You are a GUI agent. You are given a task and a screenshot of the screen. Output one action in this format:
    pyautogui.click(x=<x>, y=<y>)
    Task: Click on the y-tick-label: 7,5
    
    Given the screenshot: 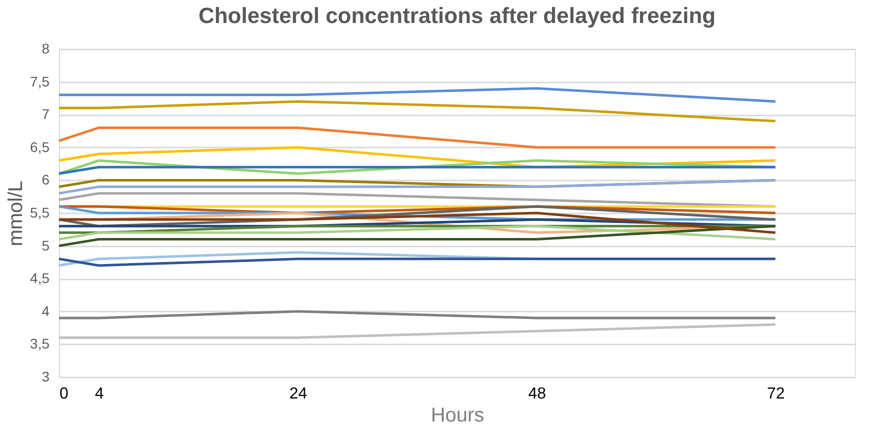 What is the action you would take?
    pyautogui.click(x=40, y=81)
    